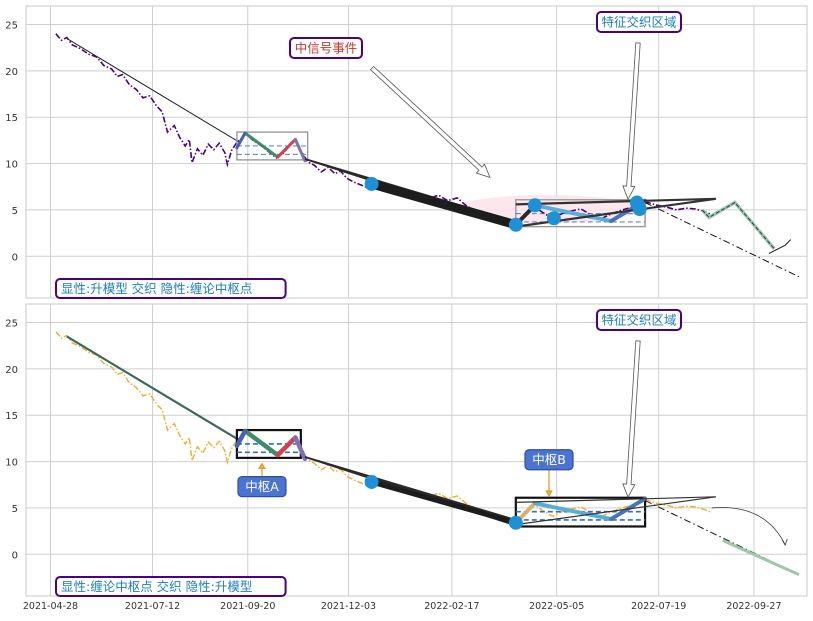  What do you see at coordinates (348, 606) in the screenshot?
I see `x-tick-label: 2021-12-03` at bounding box center [348, 606].